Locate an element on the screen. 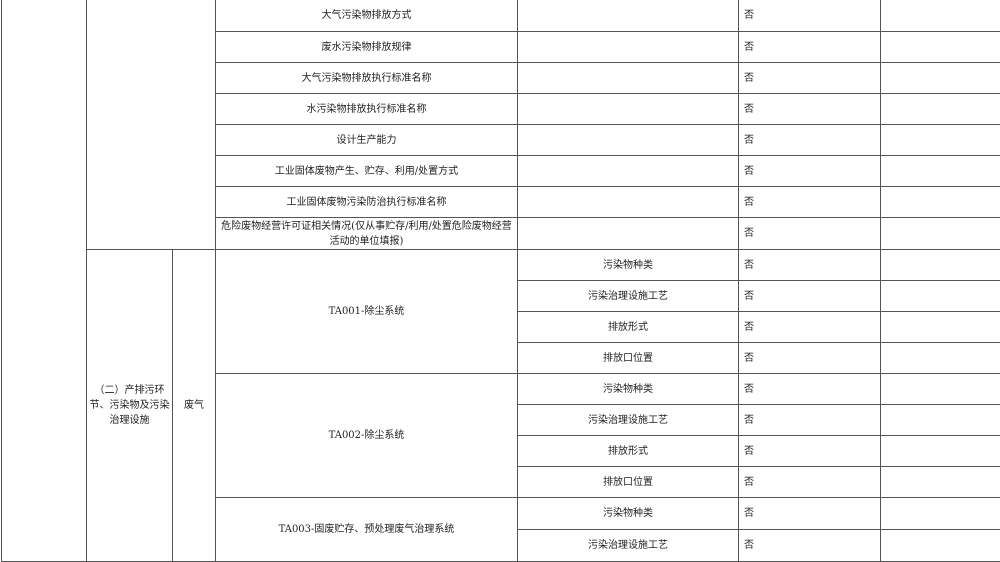 The height and width of the screenshot is (562, 1000). system-name-text: TA001-除尘系统 is located at coordinates (366, 311).